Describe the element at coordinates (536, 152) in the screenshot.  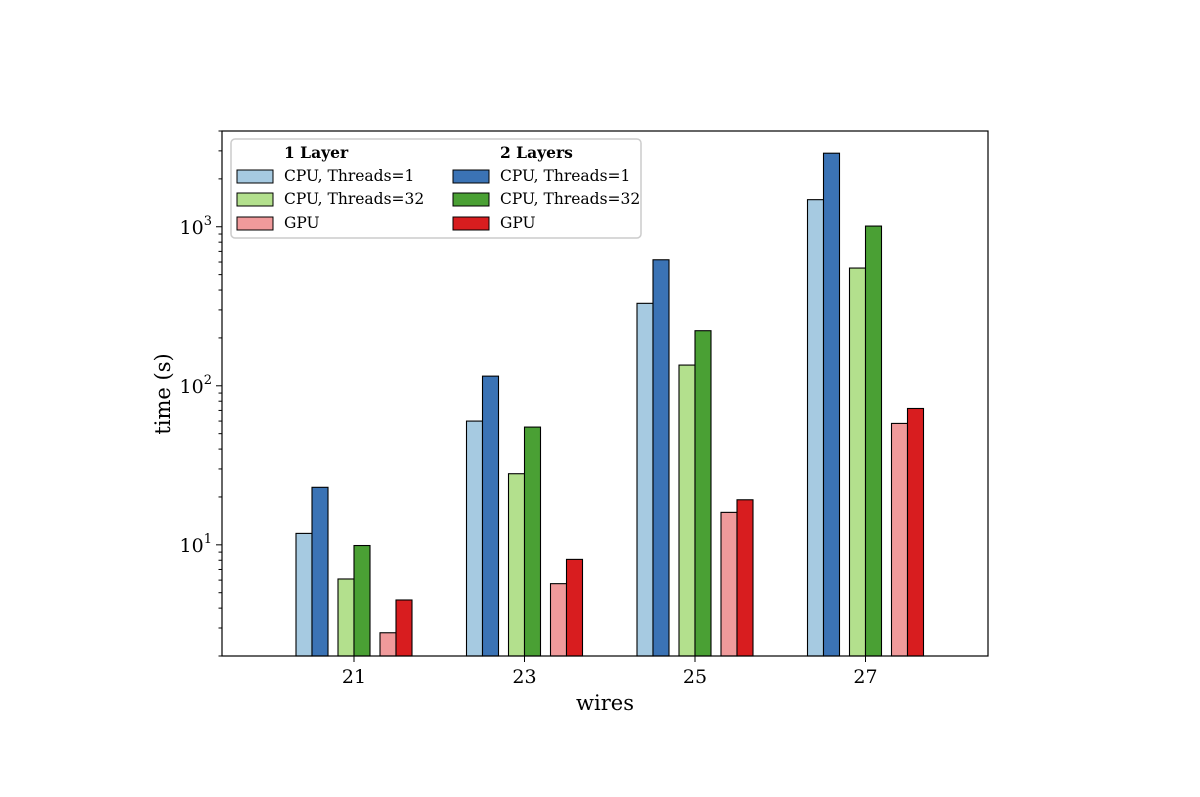
I see `legend-title: 2 Layers` at that location.